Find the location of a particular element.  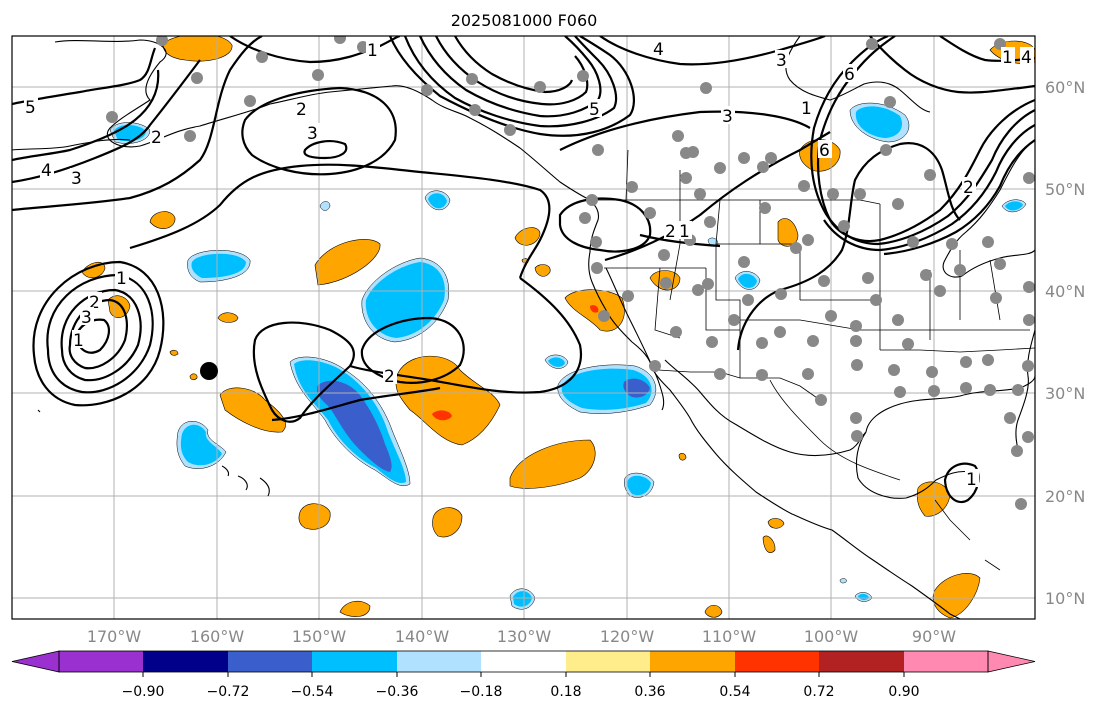

lat-label: 20°N is located at coordinates (1065, 496).